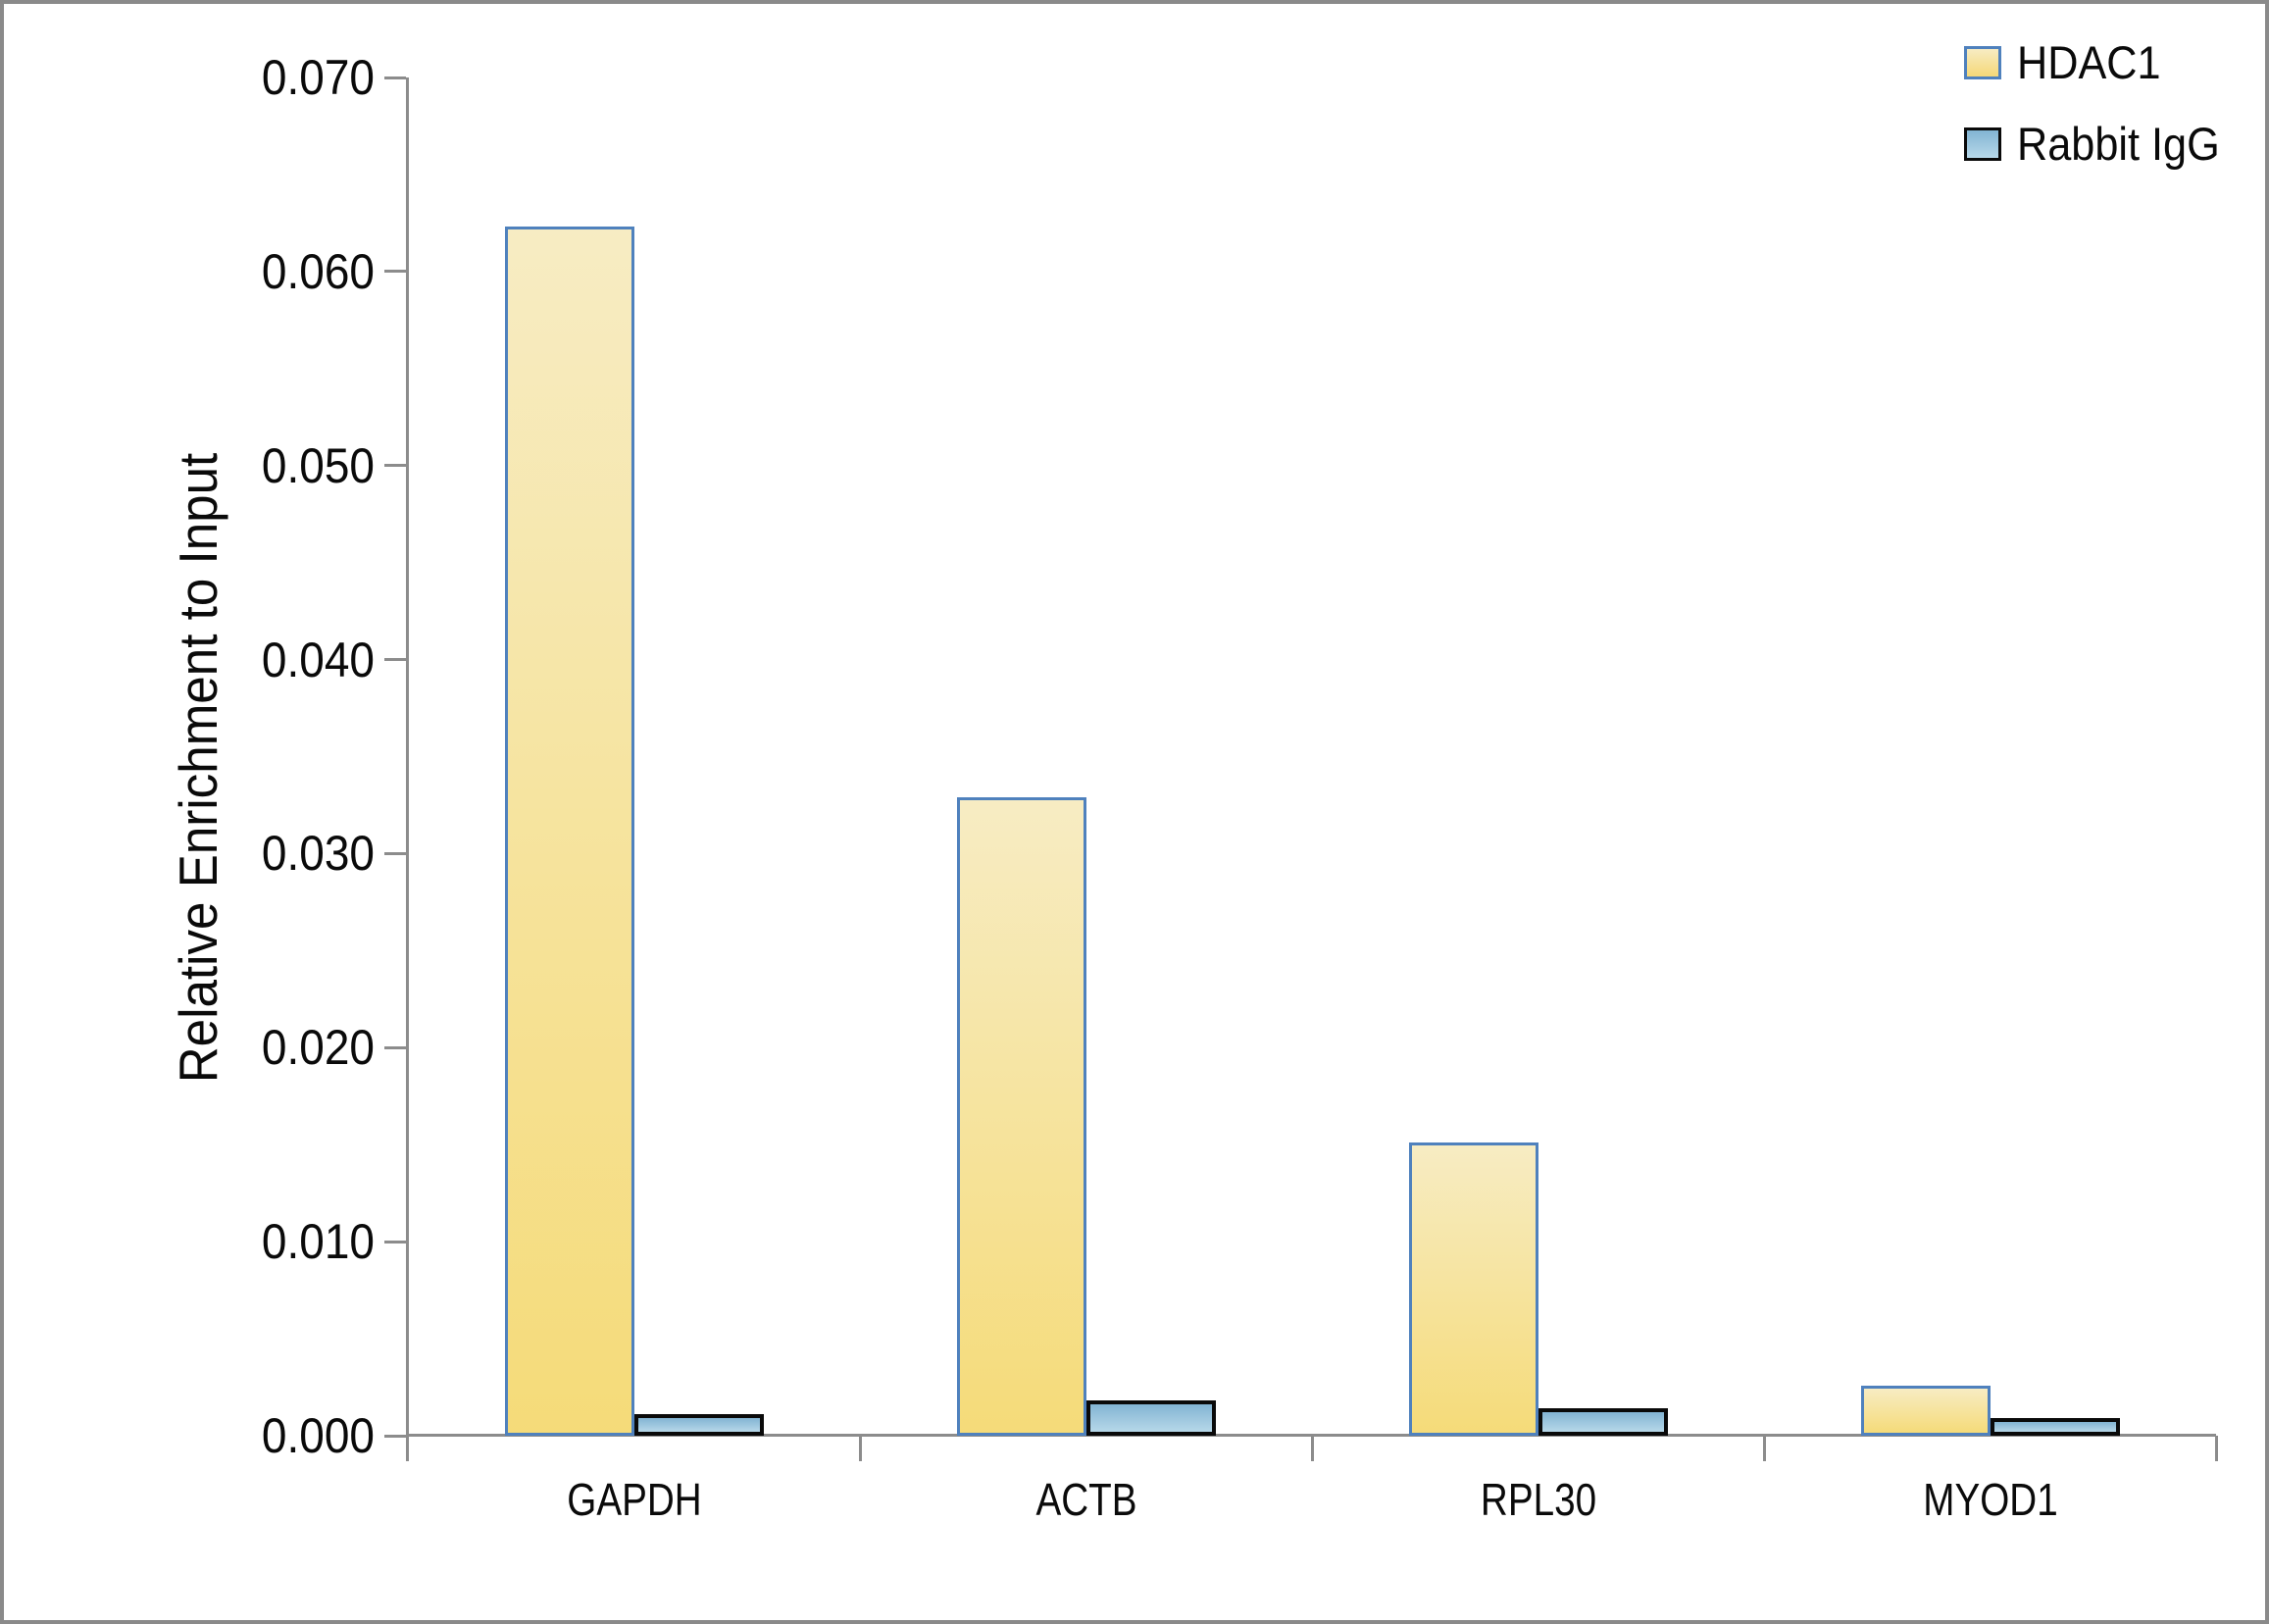 Image resolution: width=2269 pixels, height=1624 pixels. I want to click on bar-hdac1-gapdh, so click(569, 831).